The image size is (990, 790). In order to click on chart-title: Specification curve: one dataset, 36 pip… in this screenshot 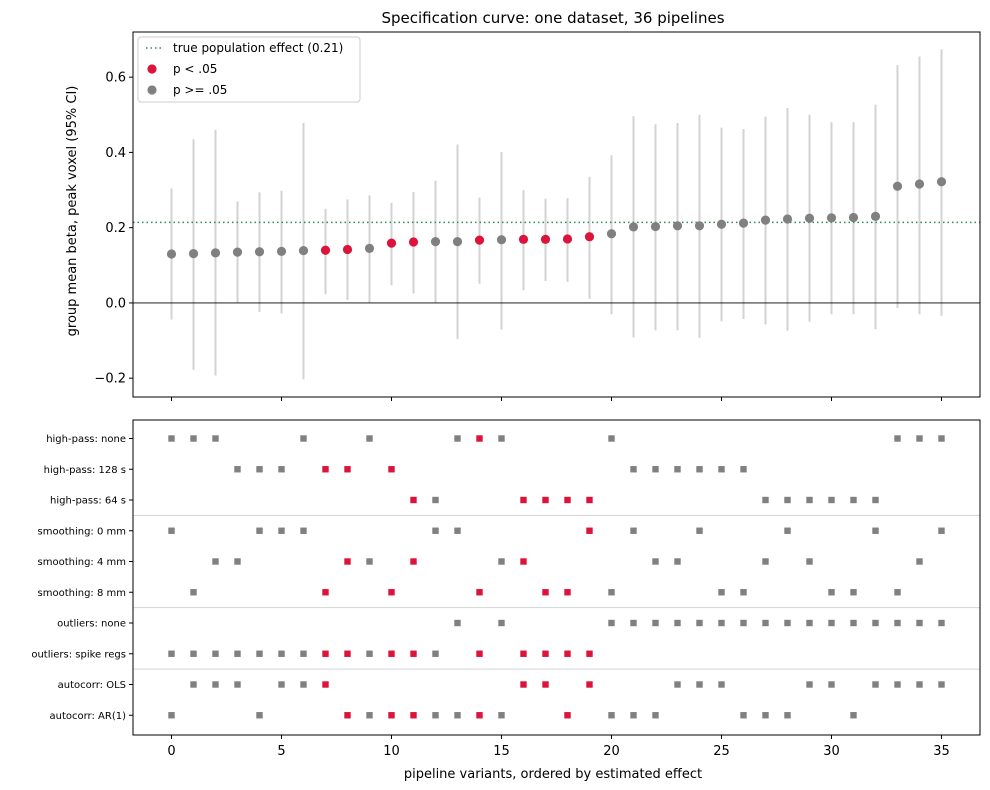, I will do `click(552, 18)`.